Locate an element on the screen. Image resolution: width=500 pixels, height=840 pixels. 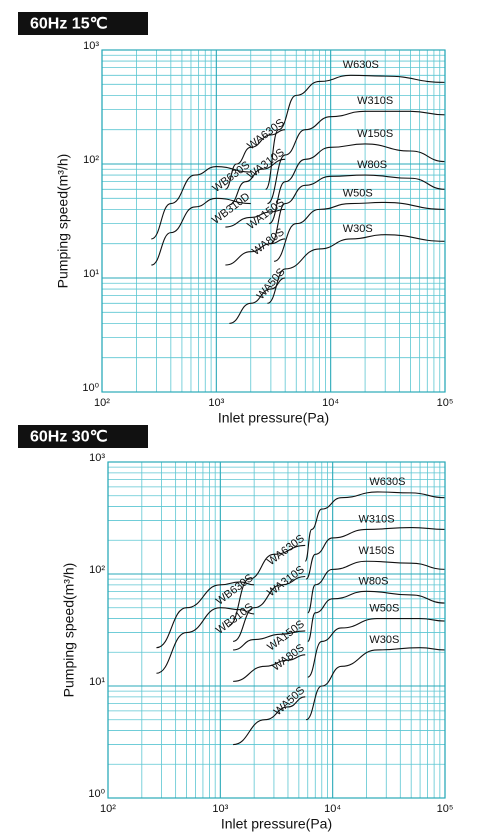
curve-label: WA310S is located at coordinates (286, 581).